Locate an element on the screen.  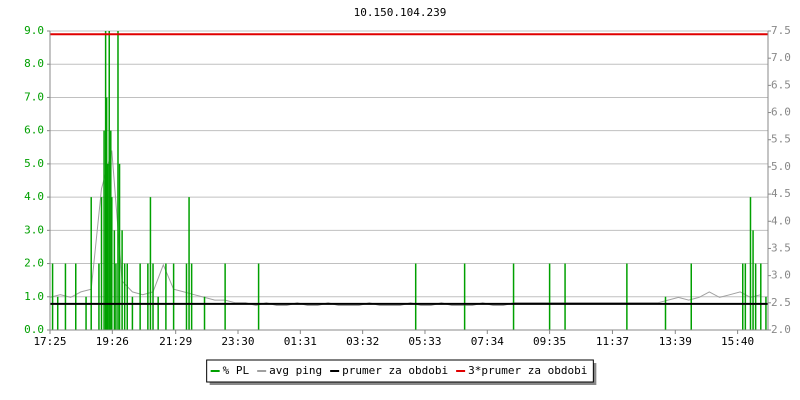
y2-tick-label: 5.0 is located at coordinates (781, 166).